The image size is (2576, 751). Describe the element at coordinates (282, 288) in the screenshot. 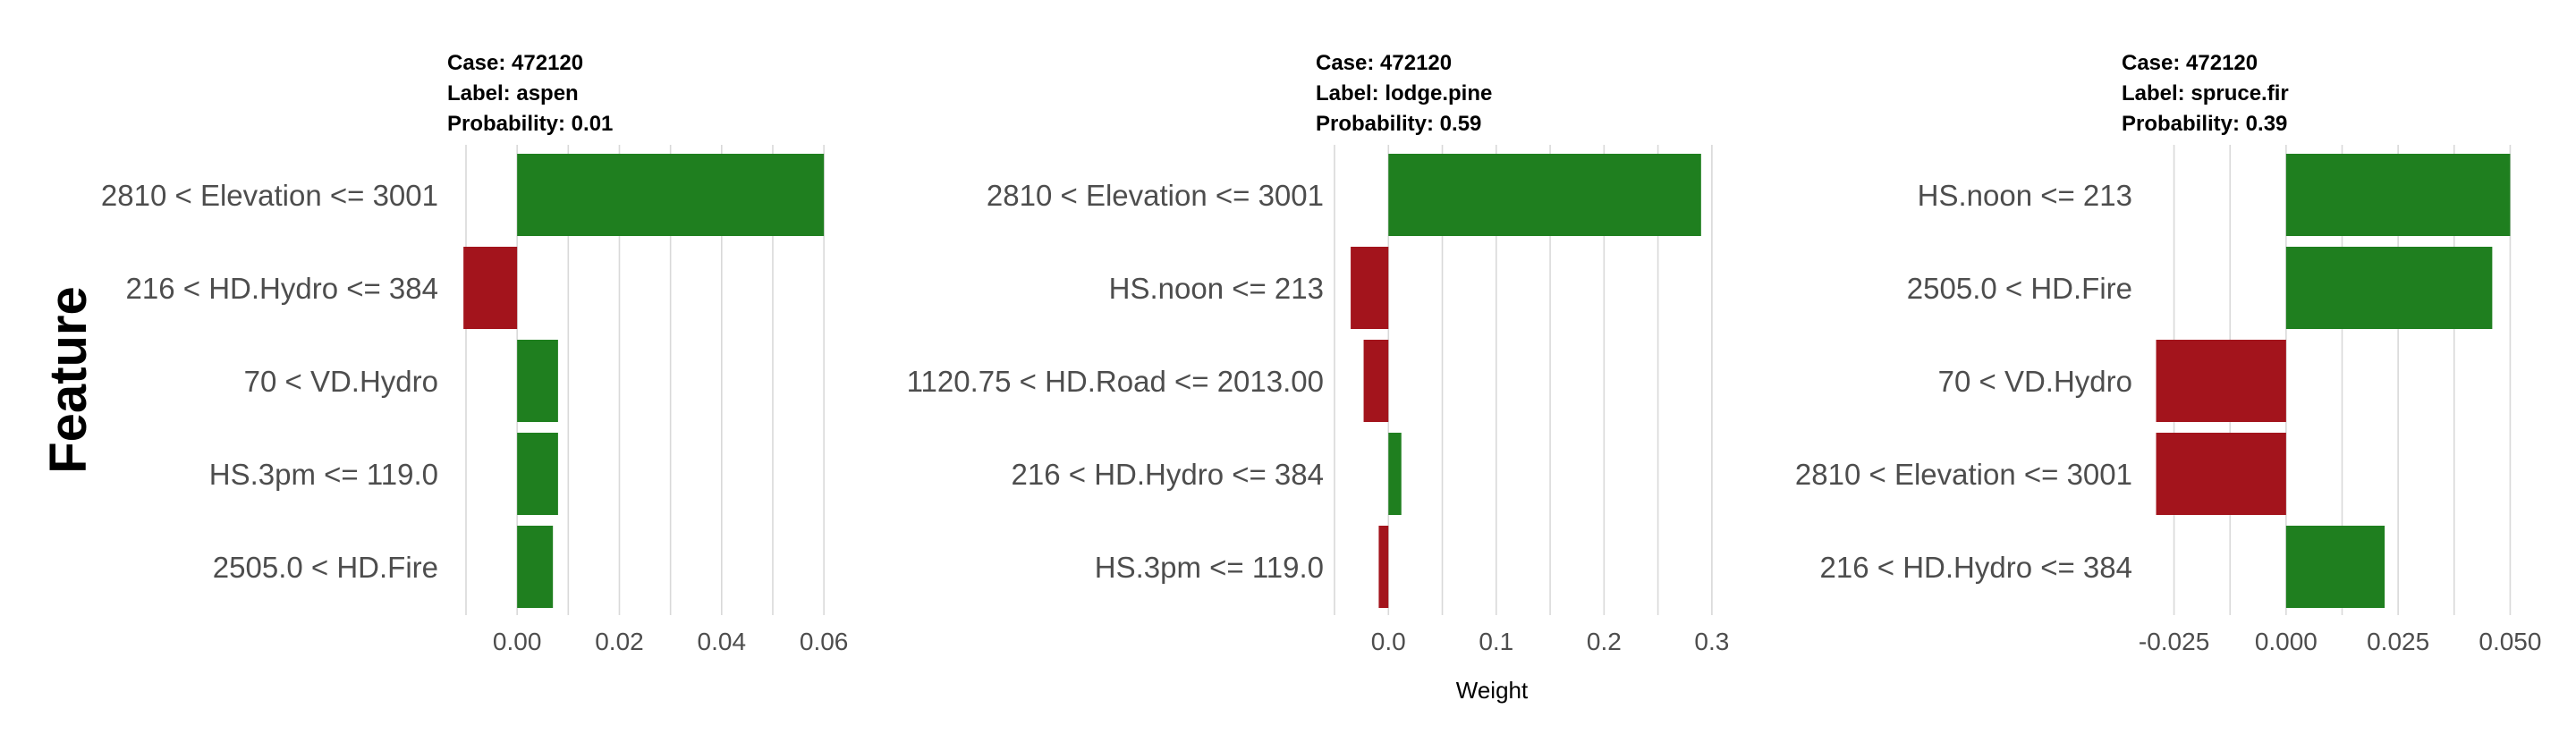

I see `feature-label-p1-2: 216 < HD.Hydro <= 384` at that location.